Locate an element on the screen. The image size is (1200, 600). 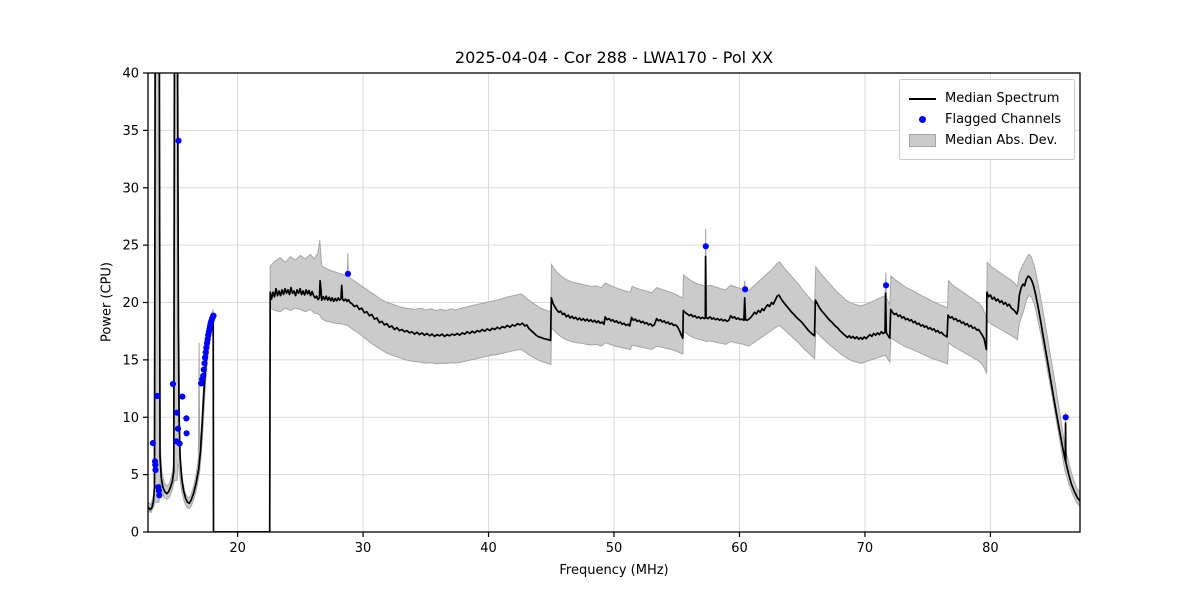
legend-item-median-spectrum: Median Spectrum is located at coordinates (987, 98).